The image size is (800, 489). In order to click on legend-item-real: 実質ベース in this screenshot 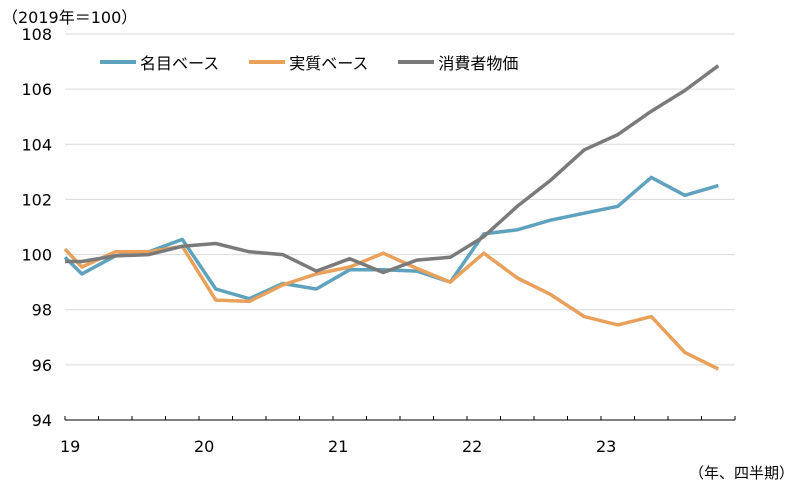, I will do `click(308, 62)`.